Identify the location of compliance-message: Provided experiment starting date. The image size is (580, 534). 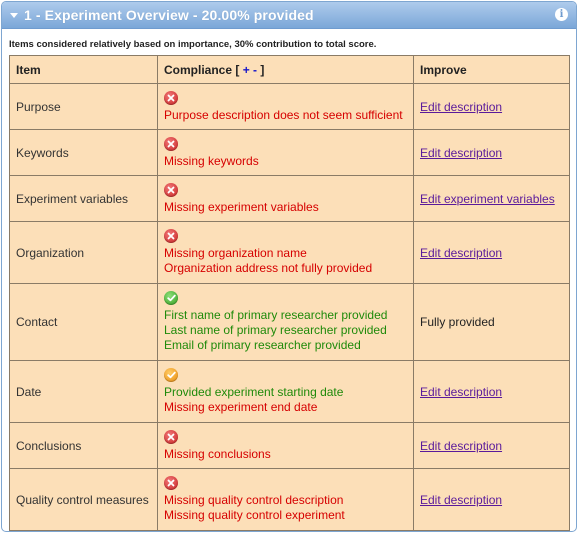
(254, 392).